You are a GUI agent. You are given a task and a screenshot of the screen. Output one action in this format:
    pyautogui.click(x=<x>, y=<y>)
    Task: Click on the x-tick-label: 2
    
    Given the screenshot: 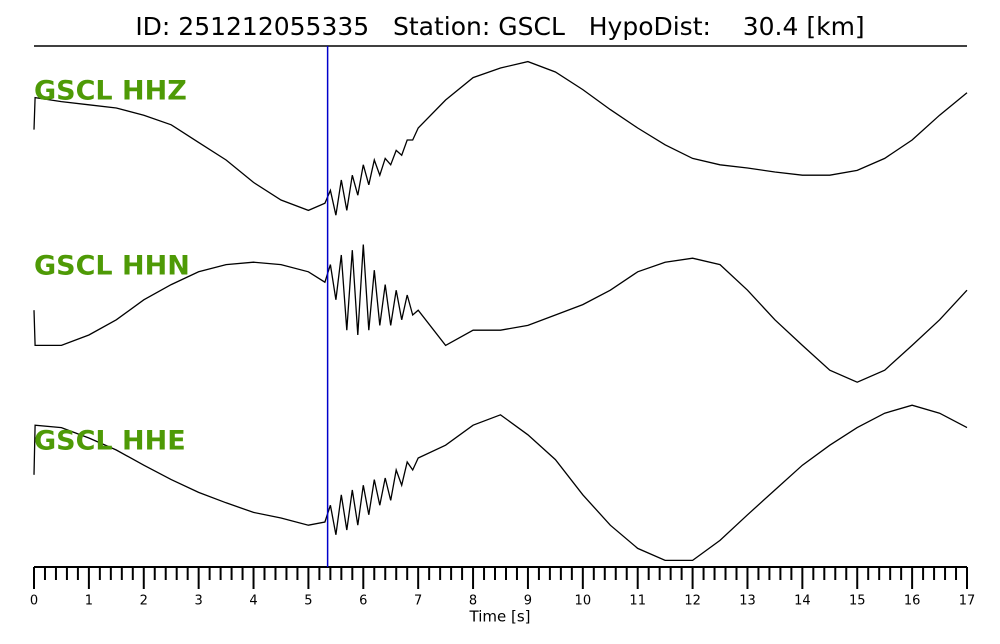 What is the action you would take?
    pyautogui.click(x=144, y=601)
    